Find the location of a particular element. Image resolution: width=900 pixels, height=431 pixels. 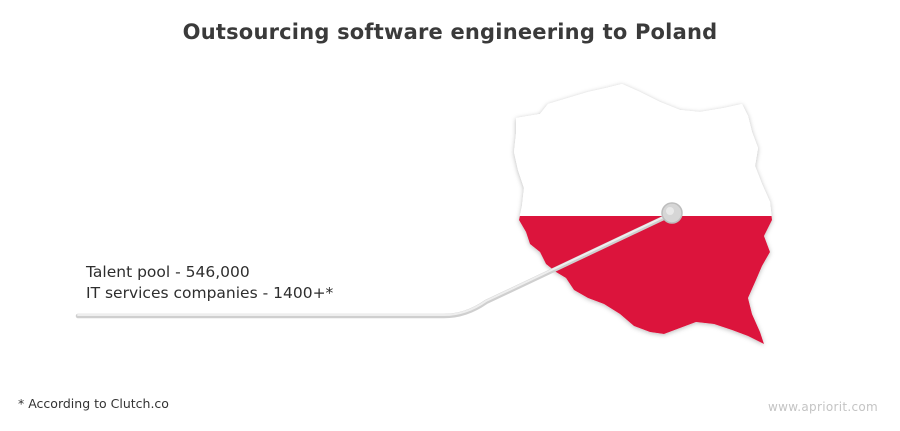

it-companies-stat: IT services companies - 1400+* is located at coordinates (210, 293).